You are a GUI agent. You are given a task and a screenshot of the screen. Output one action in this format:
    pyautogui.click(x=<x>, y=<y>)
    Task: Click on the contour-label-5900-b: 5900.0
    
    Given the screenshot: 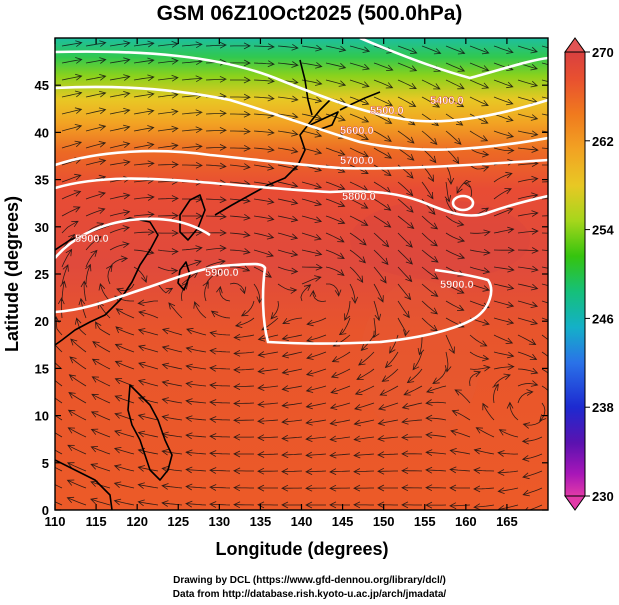 What is the action you would take?
    pyautogui.click(x=222, y=273)
    